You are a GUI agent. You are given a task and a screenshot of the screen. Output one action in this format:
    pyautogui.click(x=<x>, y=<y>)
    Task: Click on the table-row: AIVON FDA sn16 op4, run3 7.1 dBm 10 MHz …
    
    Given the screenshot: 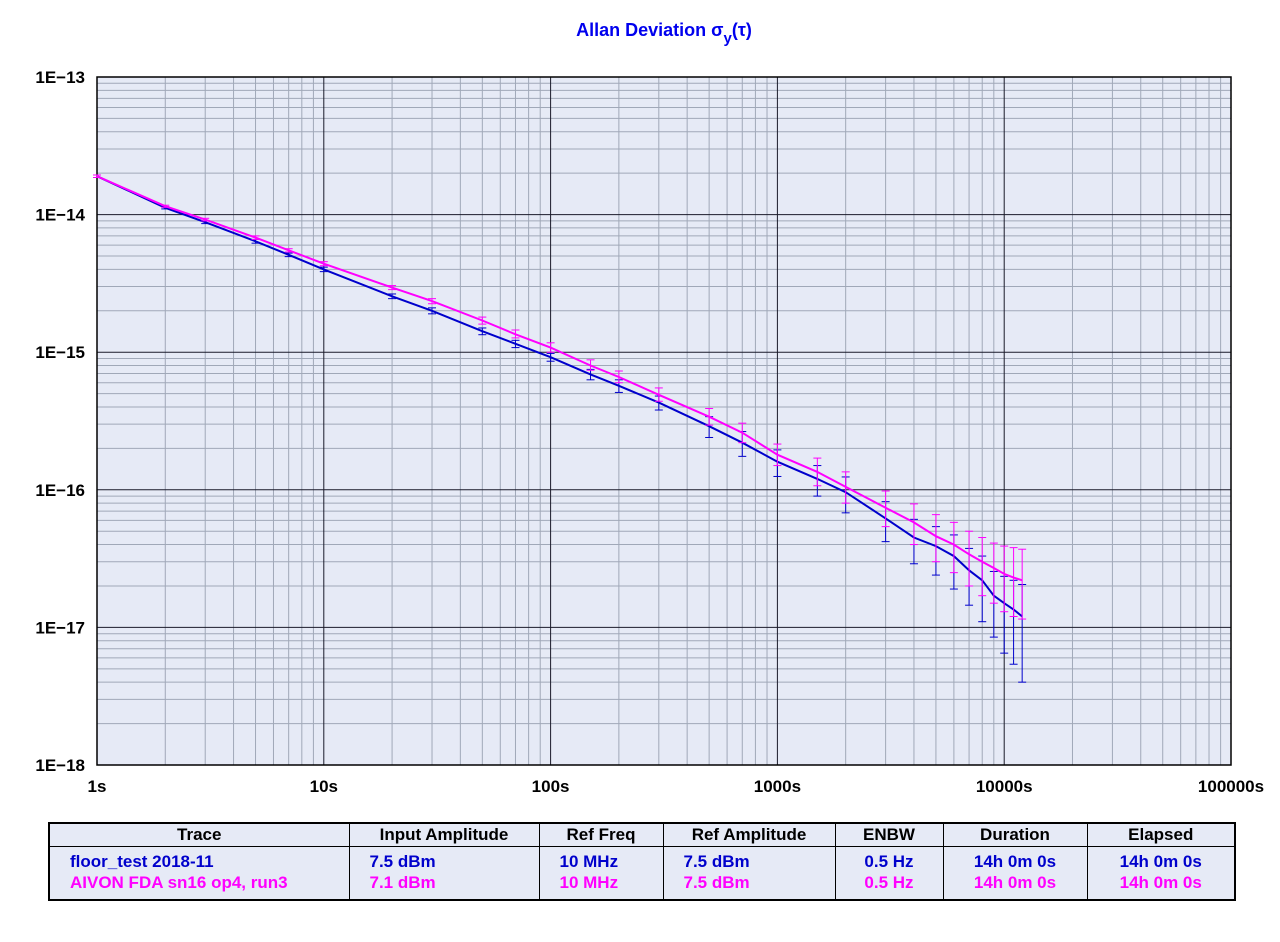 What is the action you would take?
    pyautogui.click(x=642, y=886)
    